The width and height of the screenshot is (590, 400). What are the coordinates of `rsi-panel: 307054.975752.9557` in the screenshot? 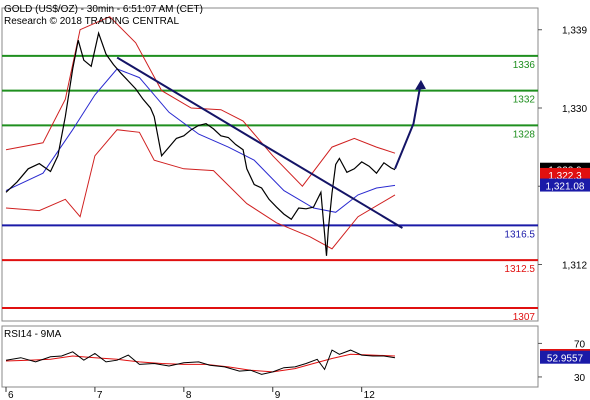 It's located at (297, 361).